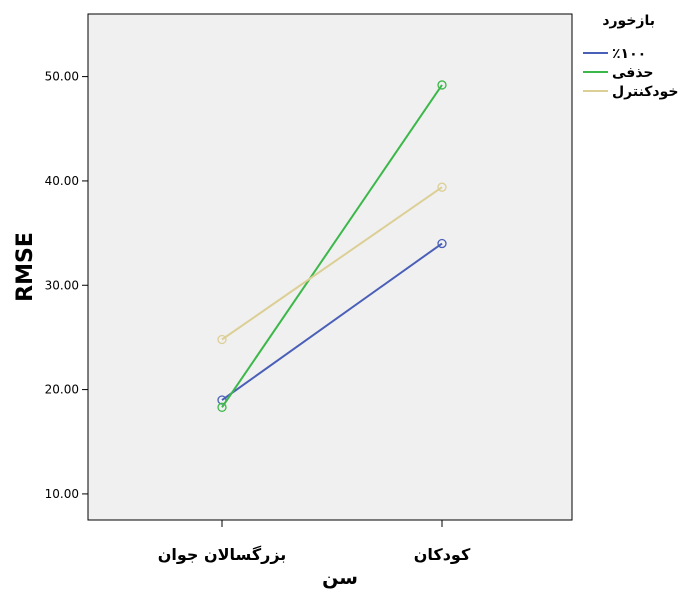  I want to click on legend-title: بازخورد, so click(628, 21).